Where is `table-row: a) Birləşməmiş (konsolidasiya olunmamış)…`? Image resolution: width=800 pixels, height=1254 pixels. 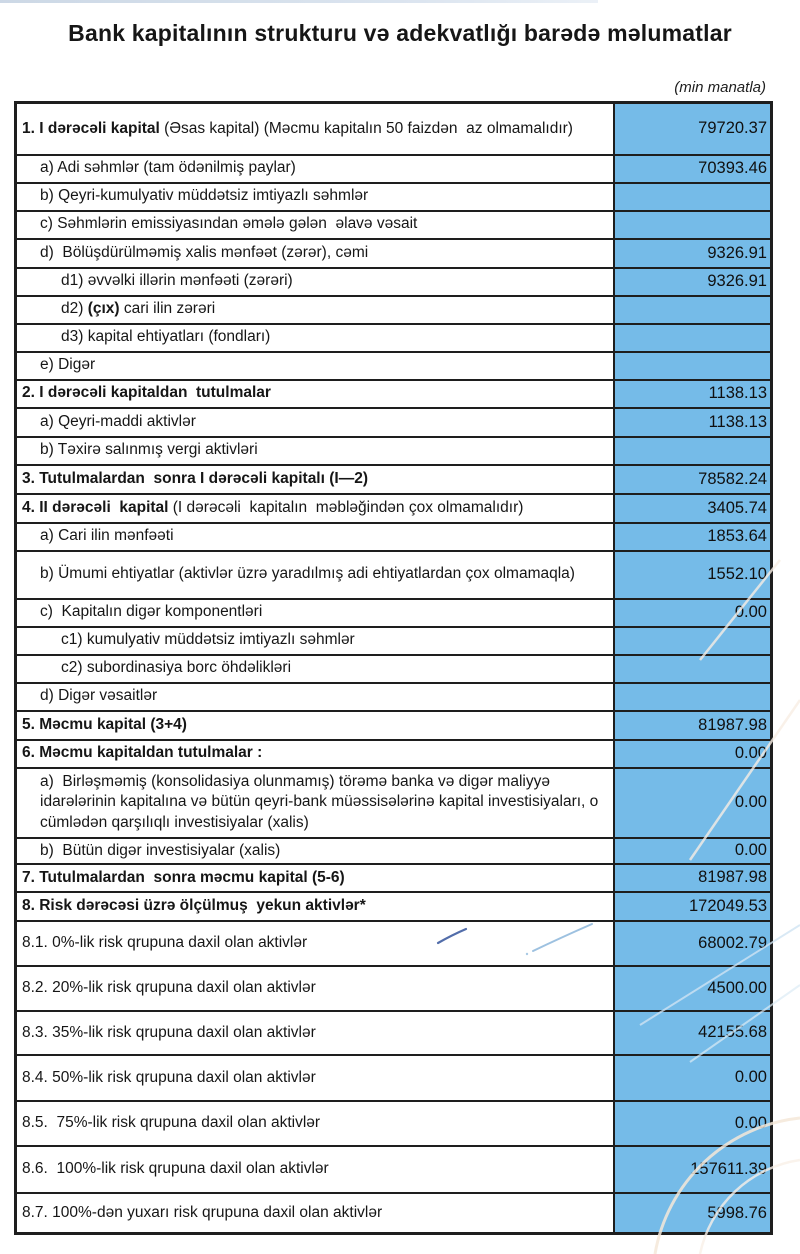 table-row: a) Birləşməmiş (konsolidasiya olunmamış)… is located at coordinates (393, 802).